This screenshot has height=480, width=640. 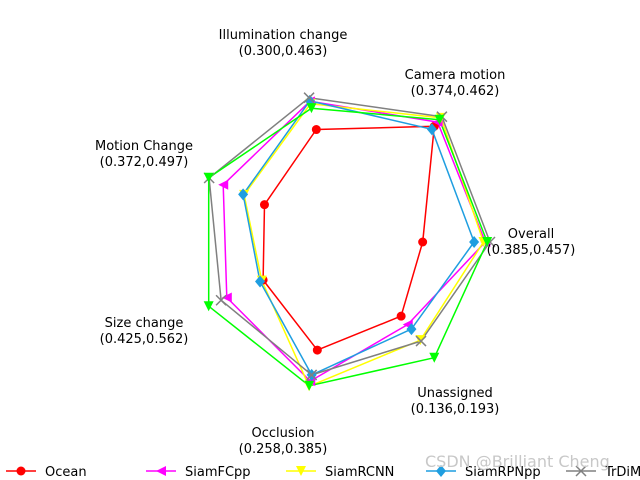 I want to click on legend-label-trdimp: TrDiMP, so click(x=622, y=472).